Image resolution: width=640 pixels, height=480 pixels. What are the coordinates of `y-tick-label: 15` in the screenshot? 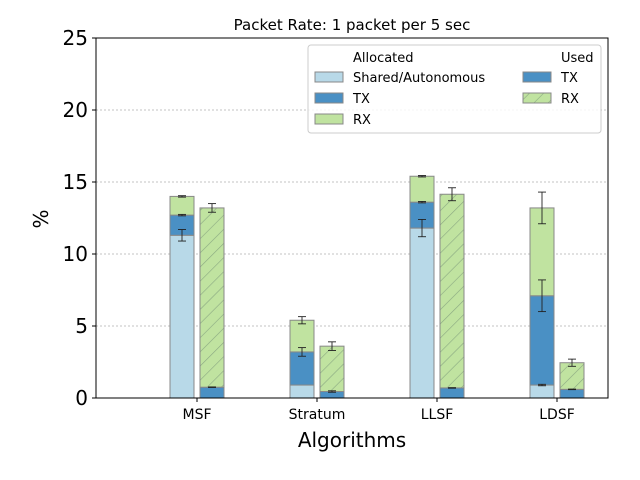 It's located at (75, 182).